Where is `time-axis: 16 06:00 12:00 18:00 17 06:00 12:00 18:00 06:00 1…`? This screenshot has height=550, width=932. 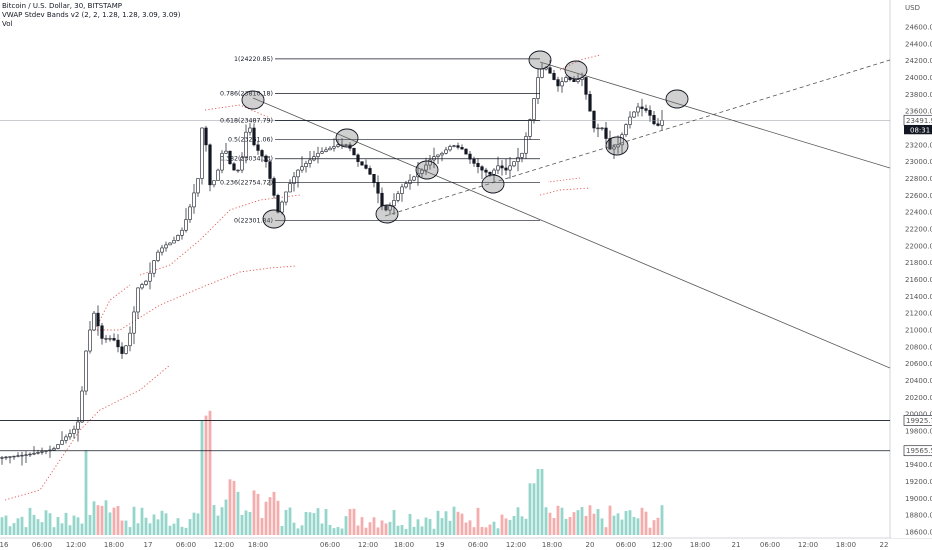 time-axis: 16 06:00 12:00 18:00 17 06:00 12:00 18:00 06:00 1… is located at coordinates (444, 545).